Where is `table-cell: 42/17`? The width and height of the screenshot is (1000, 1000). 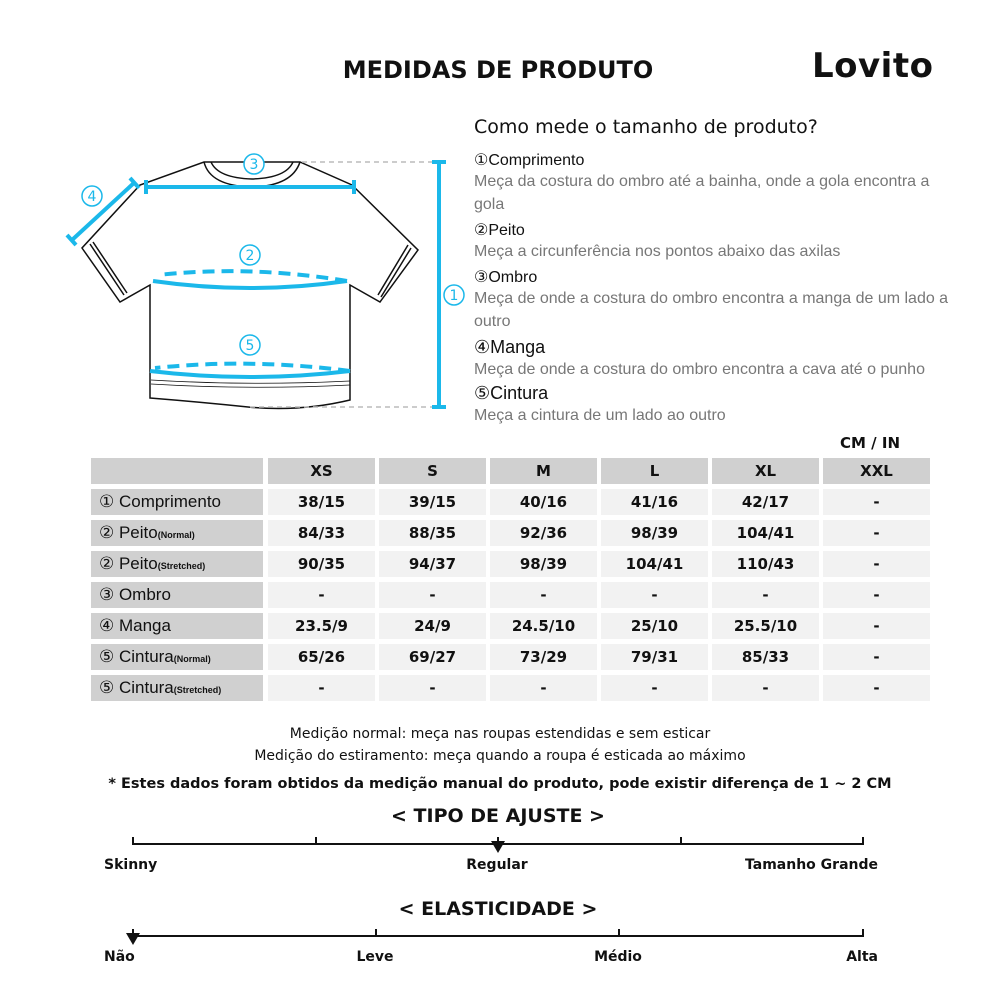
table-cell: 42/17 is located at coordinates (765, 502).